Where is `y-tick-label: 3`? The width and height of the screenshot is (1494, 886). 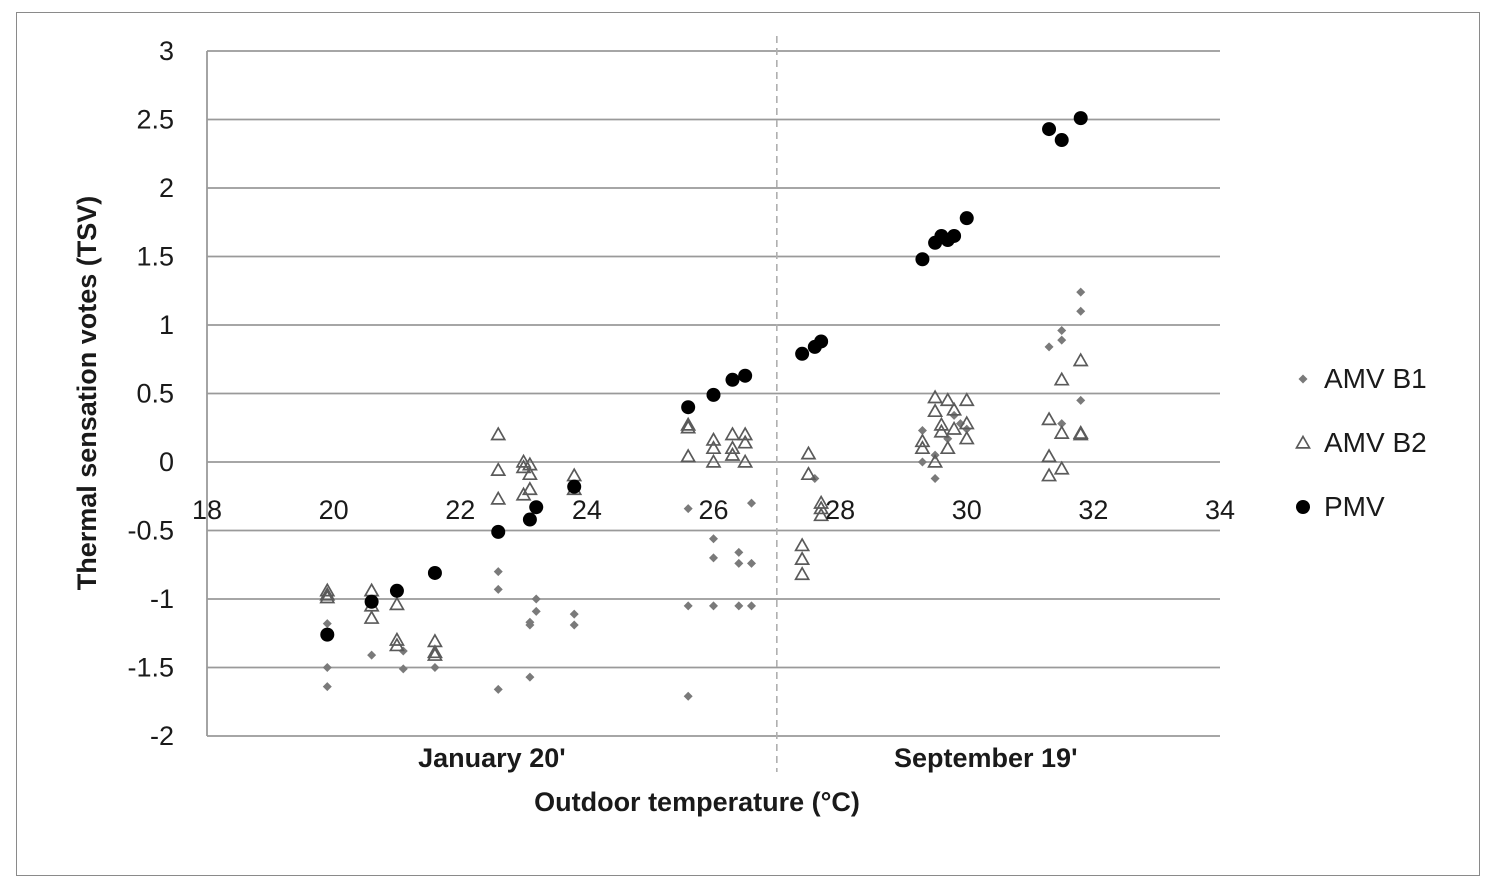
y-tick-label: 3 is located at coordinates (166, 51).